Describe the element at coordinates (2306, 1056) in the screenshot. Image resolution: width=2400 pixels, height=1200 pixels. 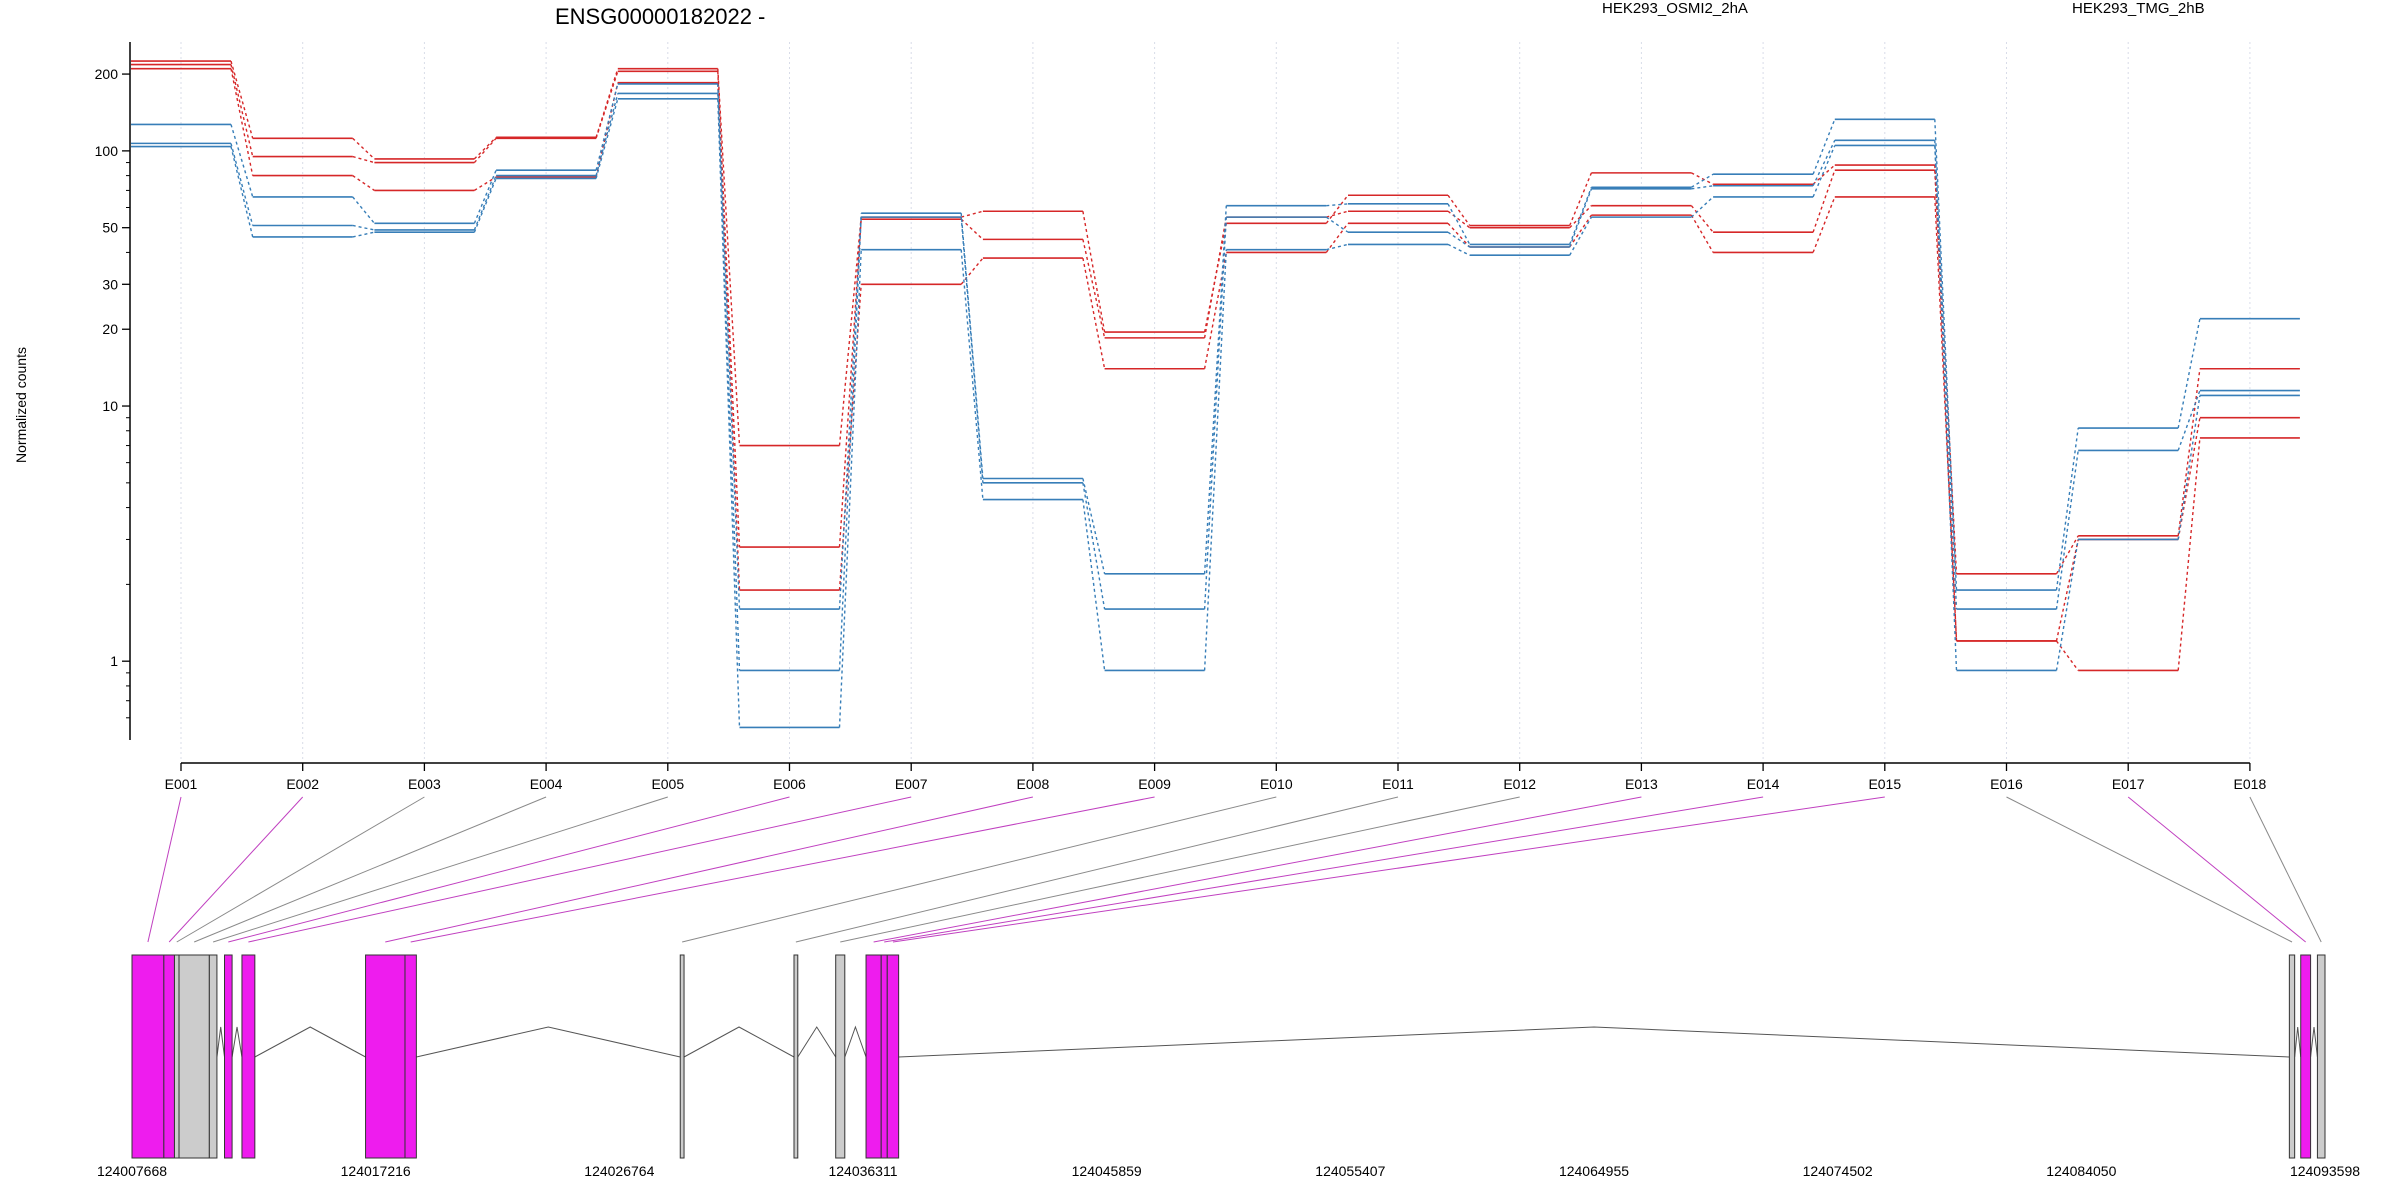
I see `exon-block-e017` at that location.